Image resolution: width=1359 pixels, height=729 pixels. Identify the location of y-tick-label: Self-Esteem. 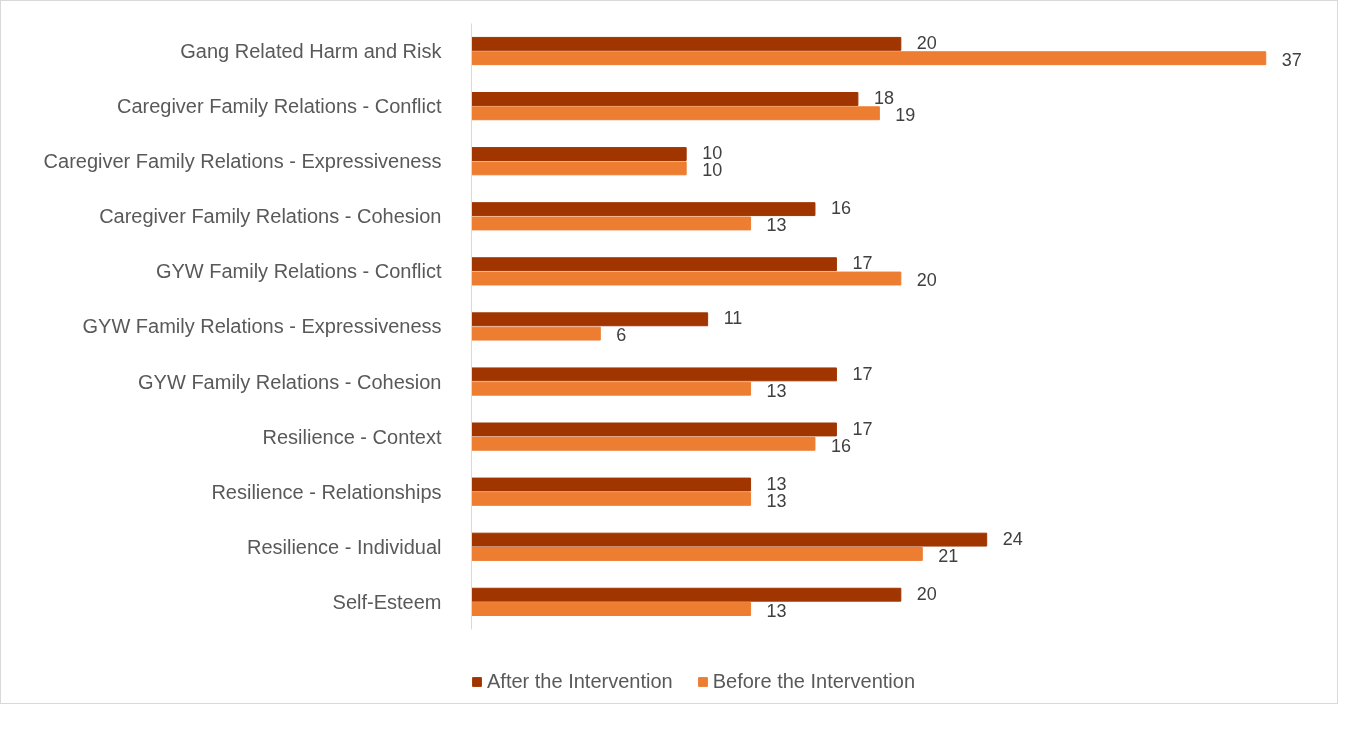
(387, 601).